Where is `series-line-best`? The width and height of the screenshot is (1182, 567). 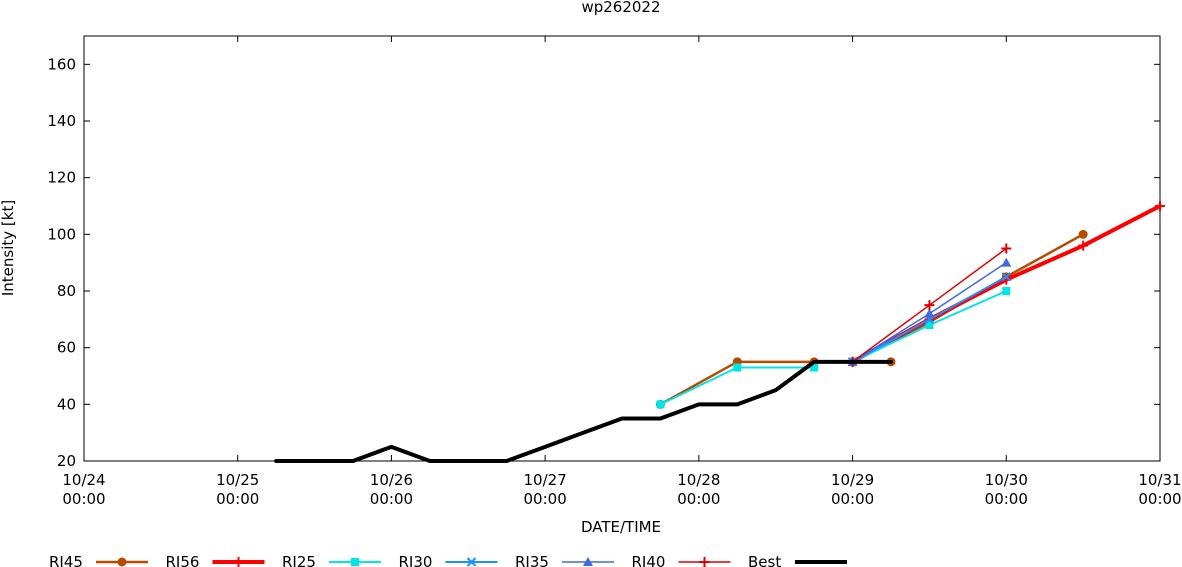
series-line-best is located at coordinates (583, 411).